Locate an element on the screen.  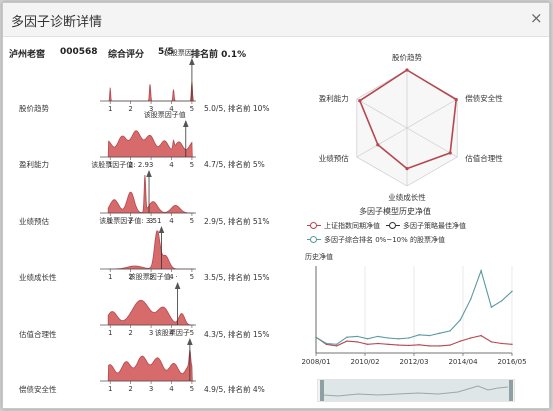
factor-label-estimate: 业绩预估 is located at coordinates (34, 221).